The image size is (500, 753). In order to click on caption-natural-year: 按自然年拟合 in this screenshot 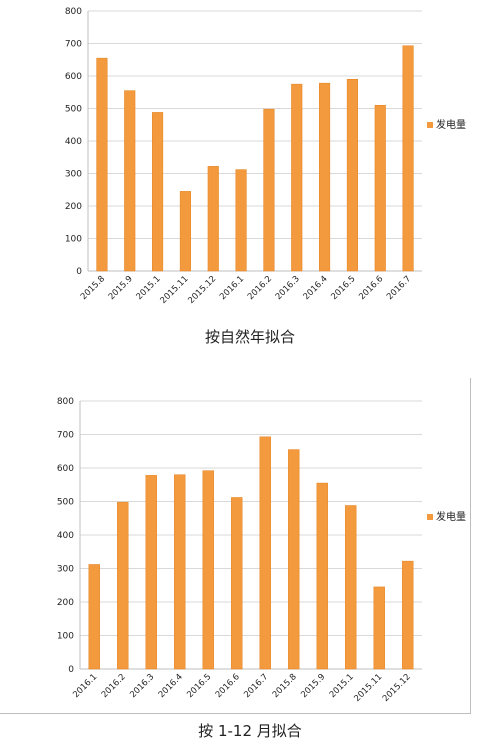, I will do `click(249, 337)`.